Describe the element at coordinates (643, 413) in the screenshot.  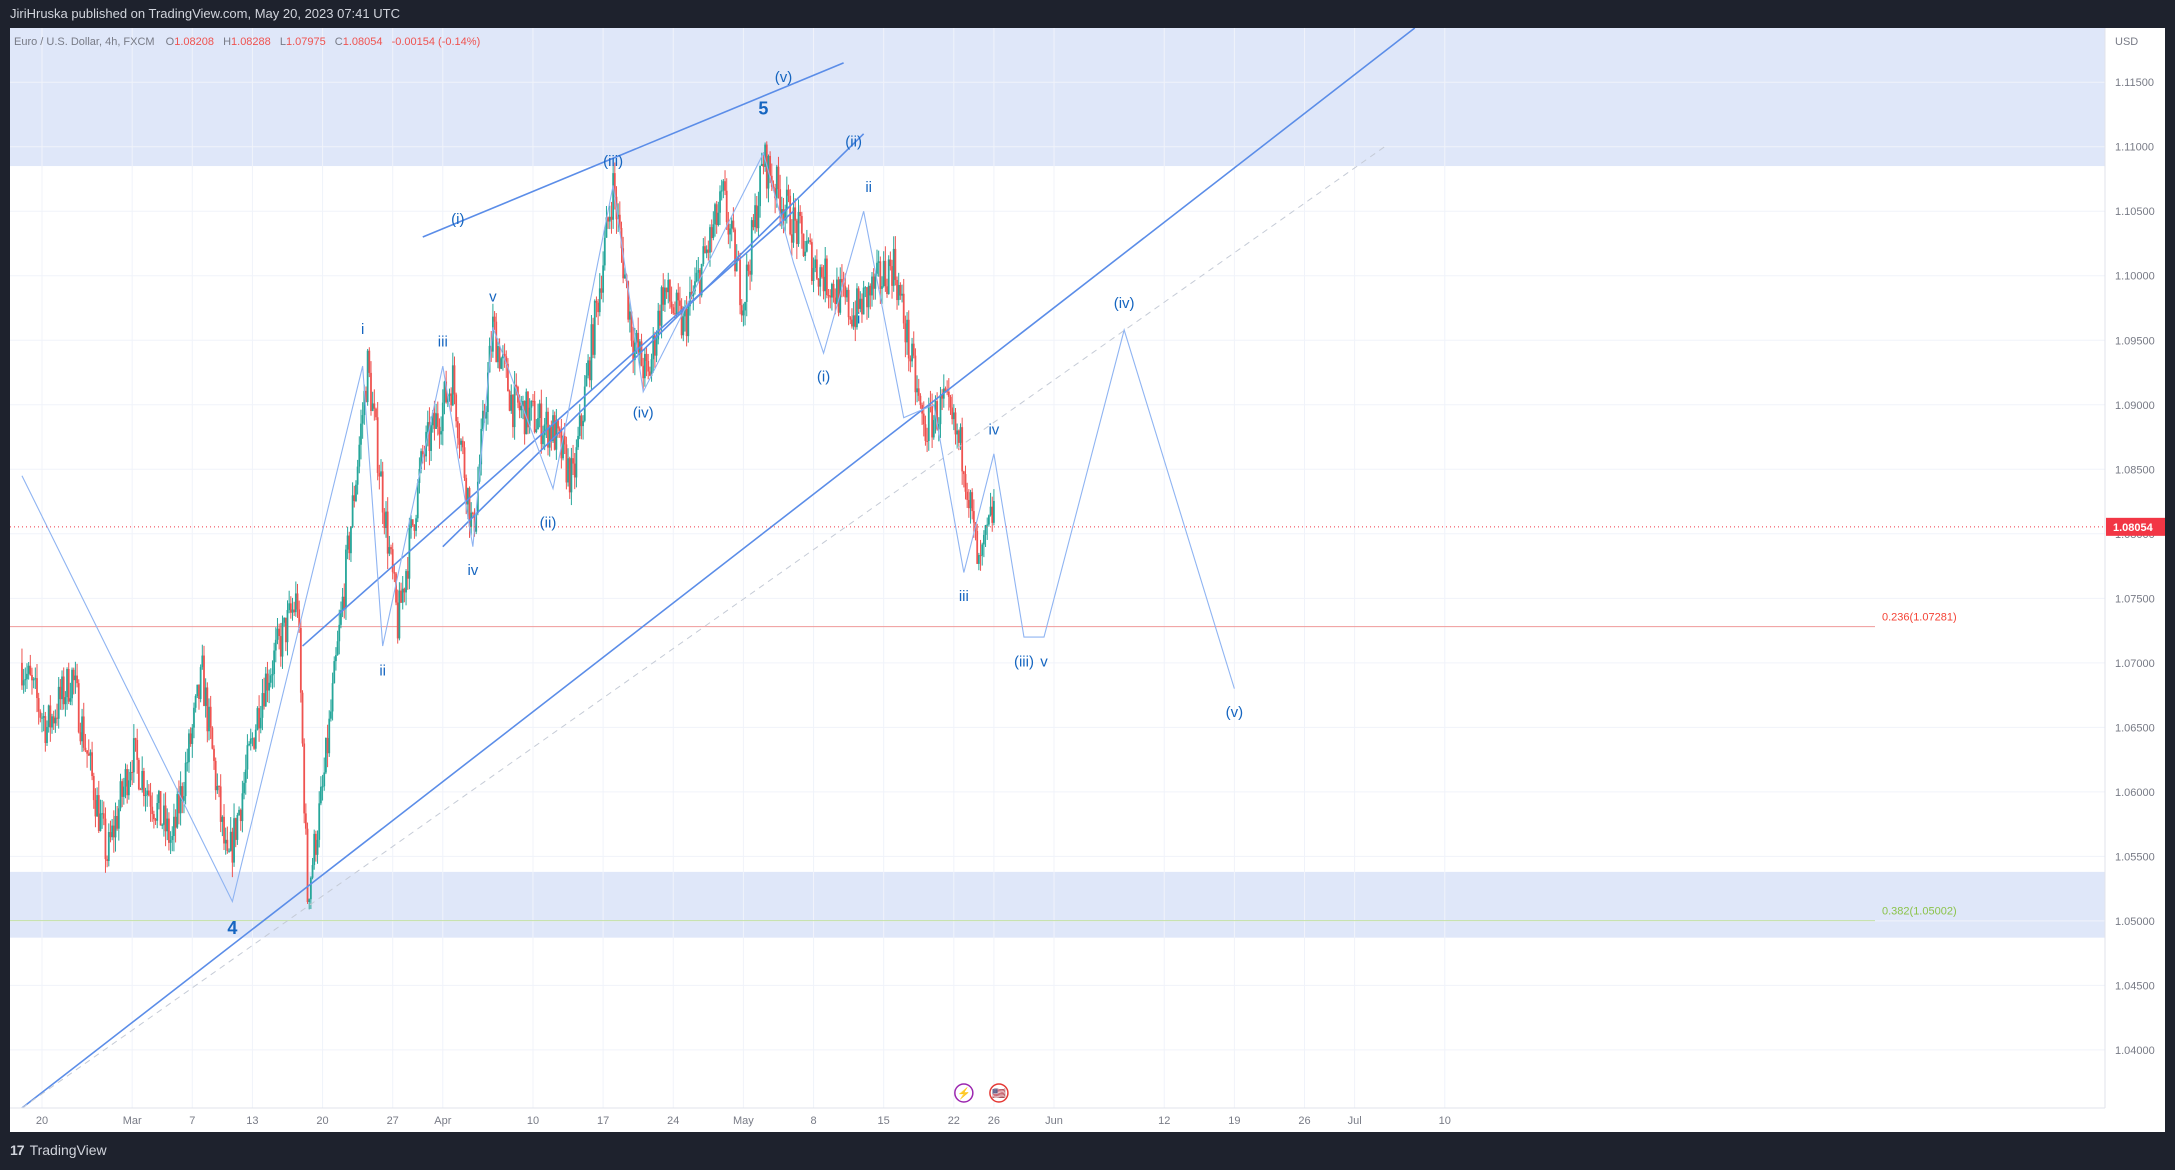
I see `wave-label: (iv)` at that location.